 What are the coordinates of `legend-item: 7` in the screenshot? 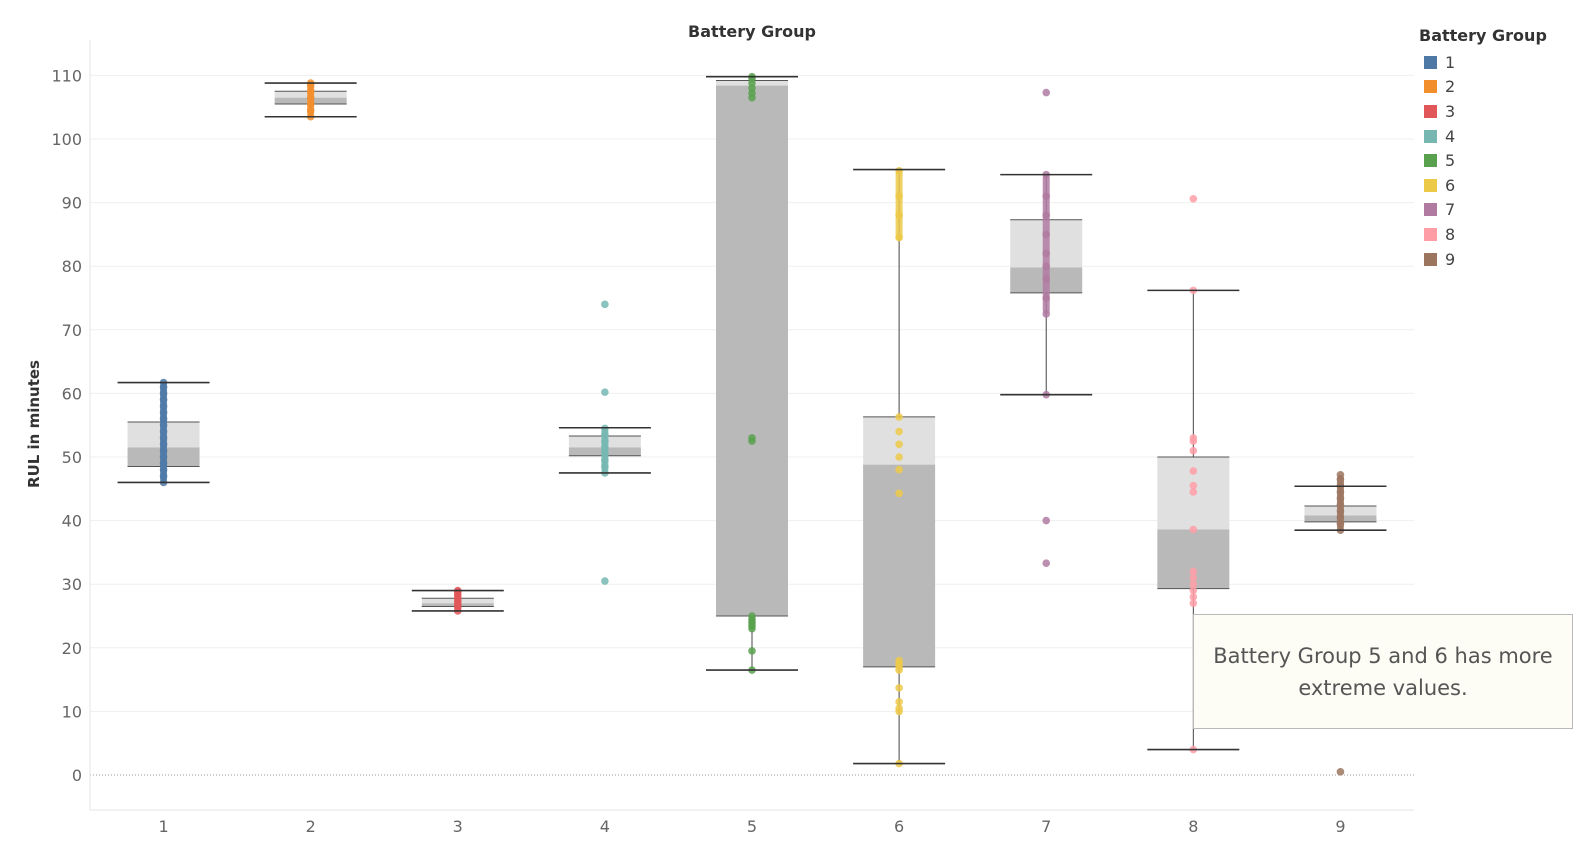 It's located at (1504, 210).